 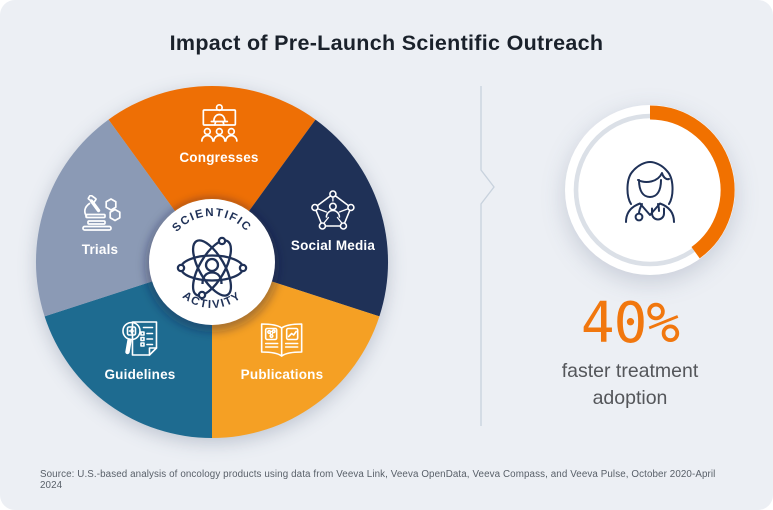 What do you see at coordinates (101, 213) in the screenshot?
I see `trials-microscope-icon` at bounding box center [101, 213].